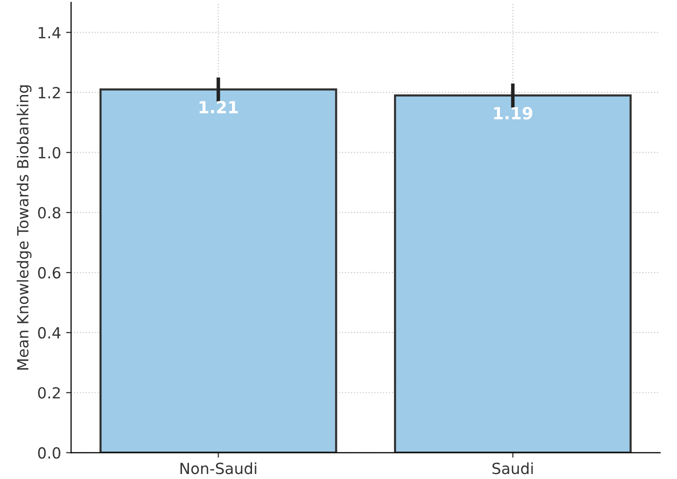 Image resolution: width=677 pixels, height=479 pixels. I want to click on y-axis-title: Mean Knowledge Towards Biobanking, so click(24, 227).